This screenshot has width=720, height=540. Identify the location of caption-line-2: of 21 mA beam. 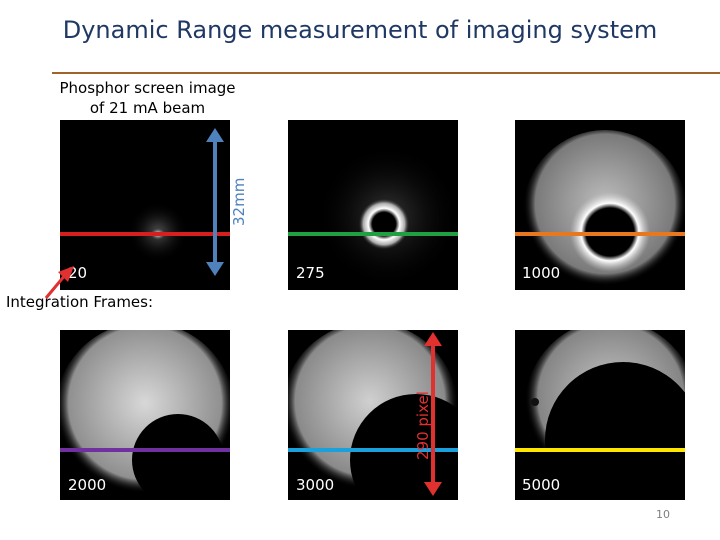
(147, 108).